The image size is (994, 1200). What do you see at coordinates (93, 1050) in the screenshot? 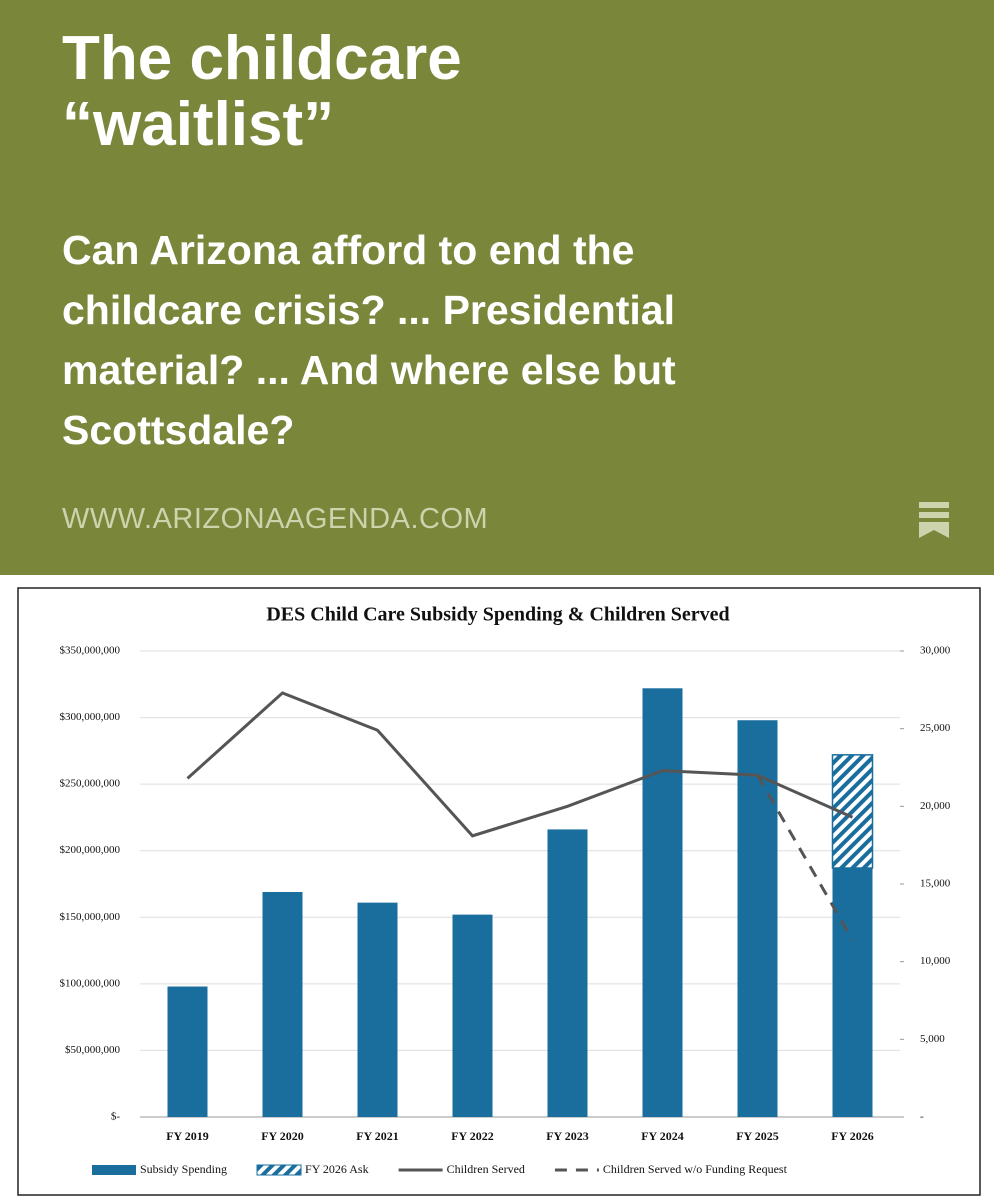
I see `y-tick-label: $50,000,000` at bounding box center [93, 1050].